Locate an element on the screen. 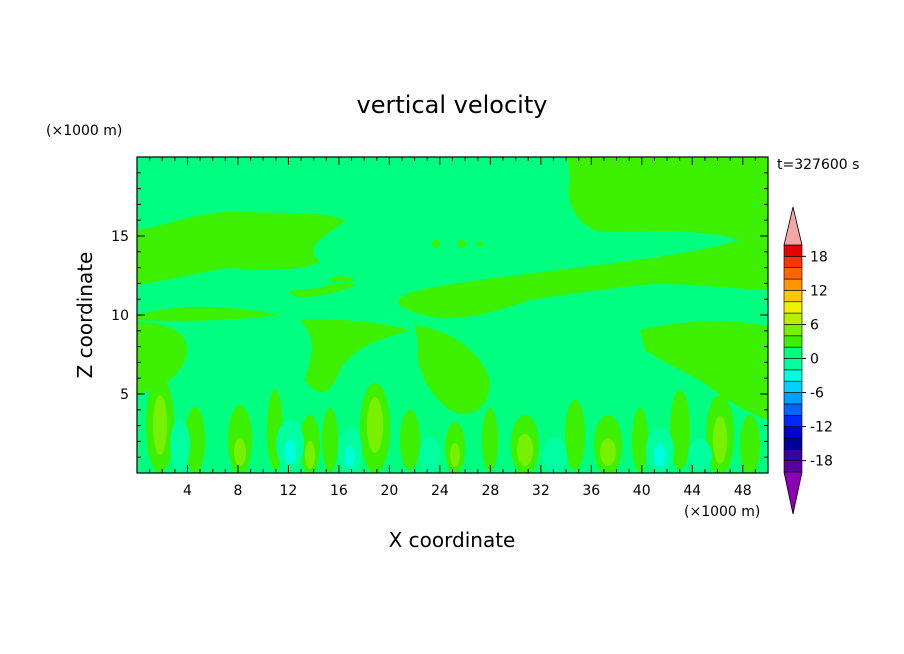  y-axis-unit: (×1000 m) is located at coordinates (84, 131).